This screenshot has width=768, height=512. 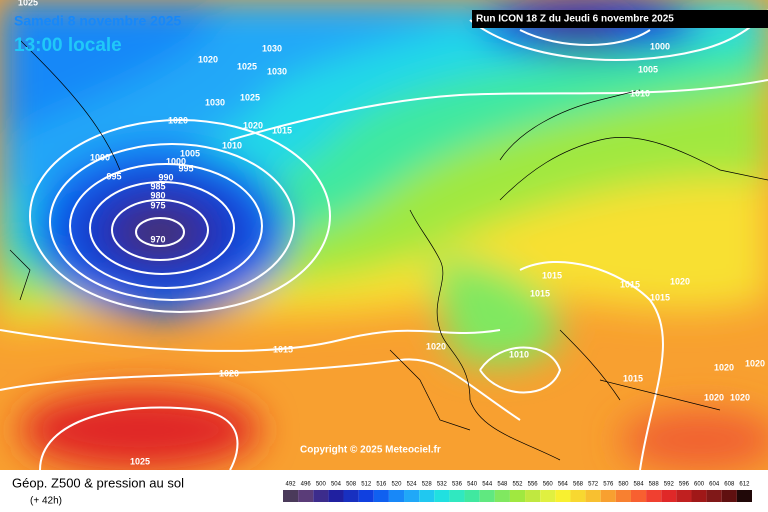 What do you see at coordinates (502, 485) in the screenshot?
I see `scale-label: 548` at bounding box center [502, 485].